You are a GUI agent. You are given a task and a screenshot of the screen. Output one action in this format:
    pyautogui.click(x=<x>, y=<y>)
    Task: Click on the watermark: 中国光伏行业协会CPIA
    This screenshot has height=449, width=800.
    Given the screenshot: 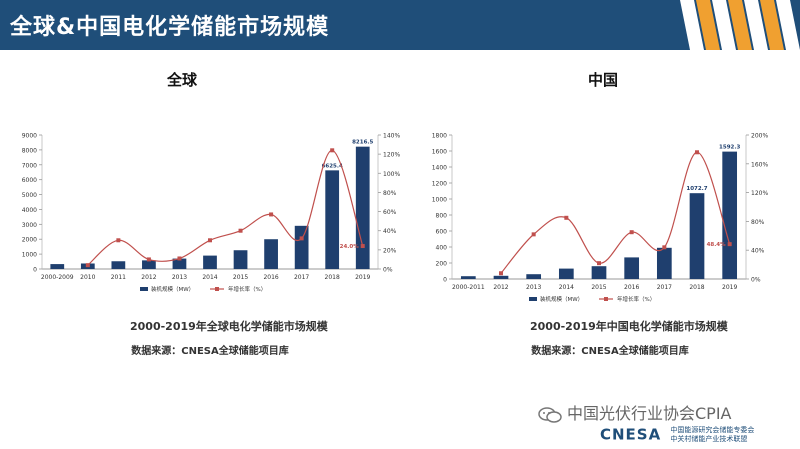 What is the action you would take?
    pyautogui.click(x=634, y=412)
    